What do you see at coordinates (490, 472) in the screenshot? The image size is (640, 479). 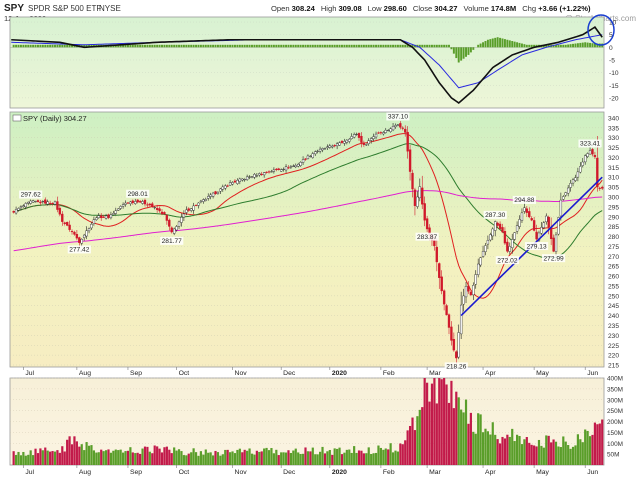 I see `x-axis-label: Apr` at bounding box center [490, 472].